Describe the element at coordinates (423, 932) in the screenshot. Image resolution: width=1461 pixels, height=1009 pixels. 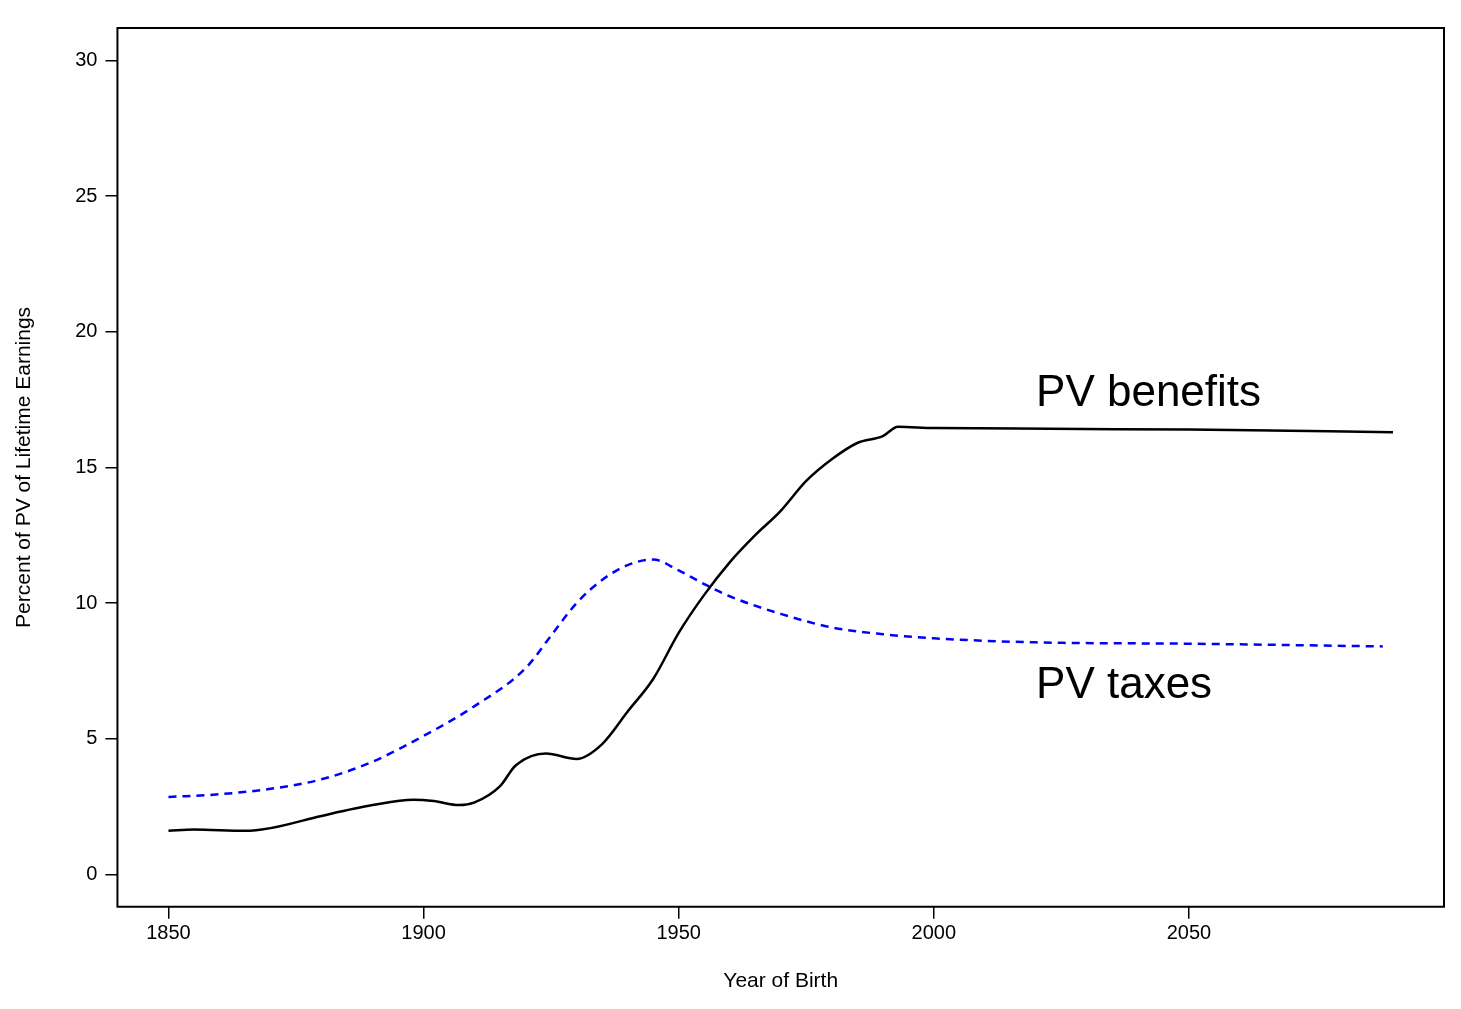
I see `x-tick-label: 1900` at that location.